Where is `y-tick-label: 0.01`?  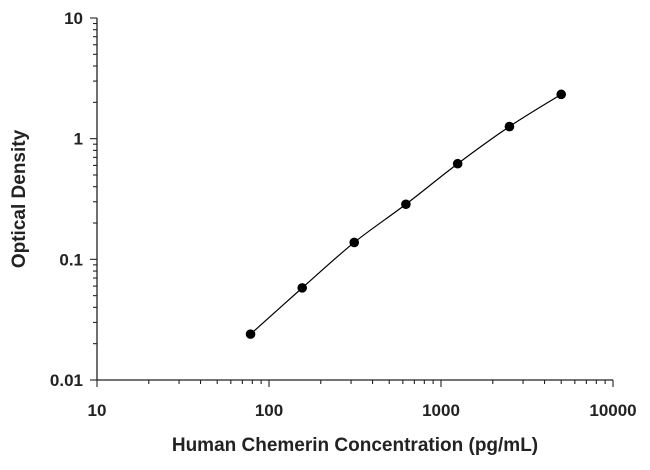 y-tick-label: 0.01 is located at coordinates (66, 380).